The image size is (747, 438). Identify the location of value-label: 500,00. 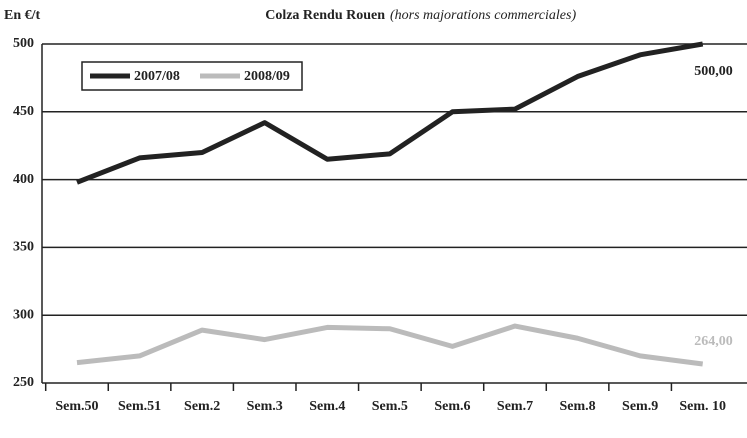
(713, 71).